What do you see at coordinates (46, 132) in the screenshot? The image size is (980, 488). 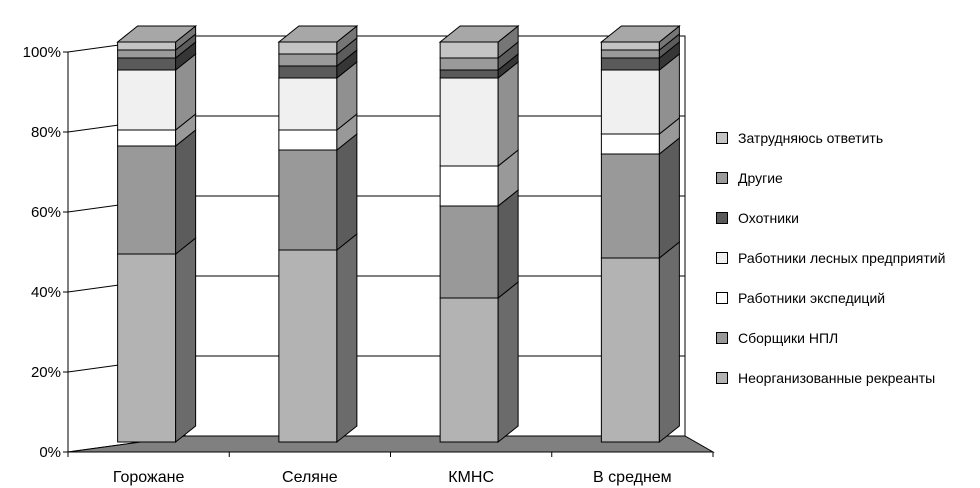 I see `y-tick-label: 80%` at bounding box center [46, 132].